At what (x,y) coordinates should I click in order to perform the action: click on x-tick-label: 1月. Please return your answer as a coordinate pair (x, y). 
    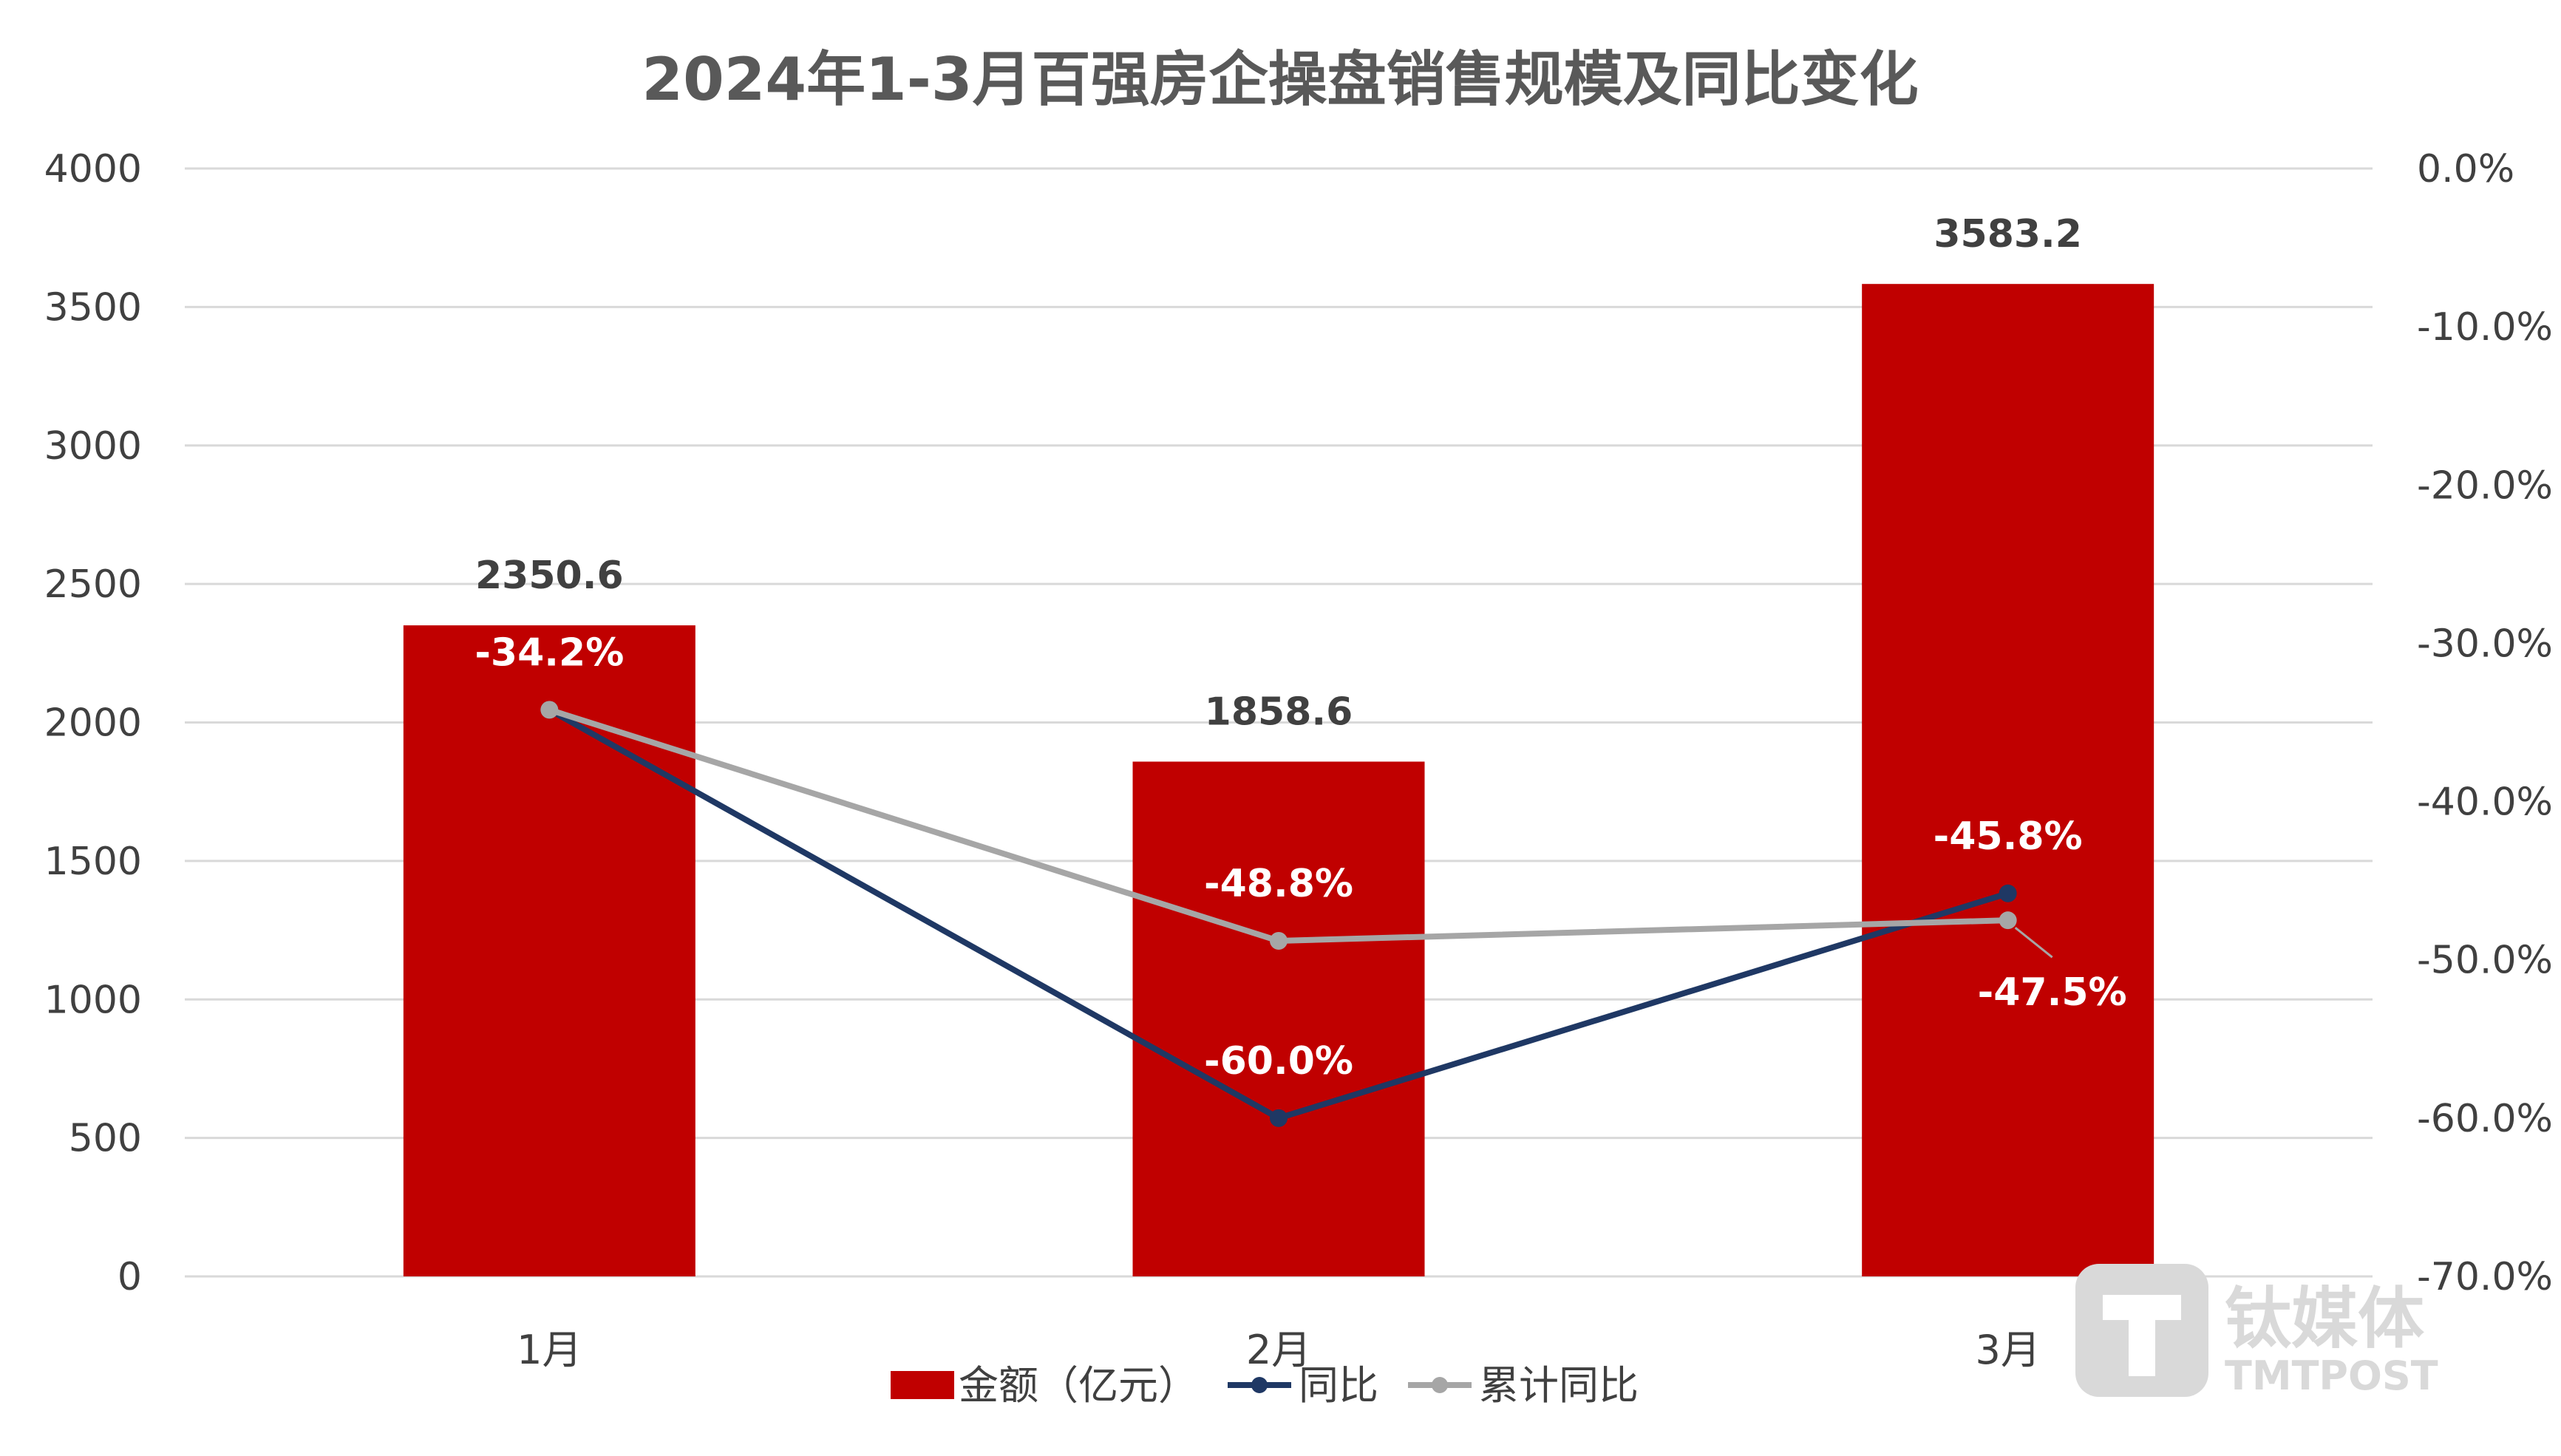
    Looking at the image, I should click on (549, 1350).